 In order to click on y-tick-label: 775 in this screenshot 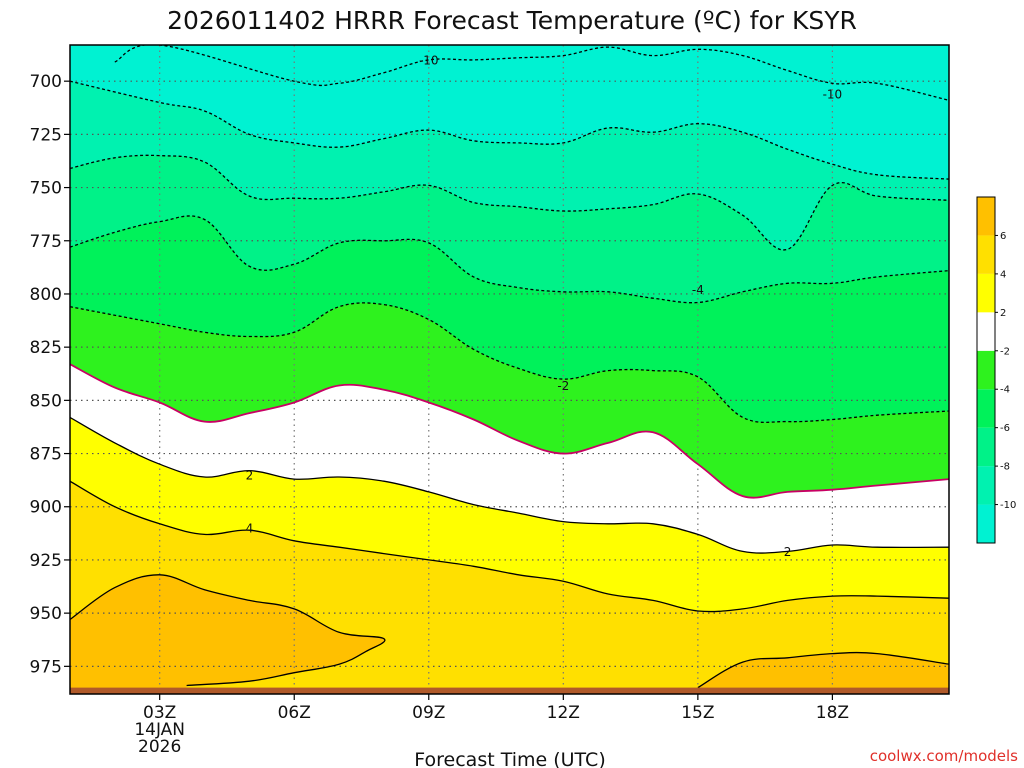, I will do `click(46, 242)`.